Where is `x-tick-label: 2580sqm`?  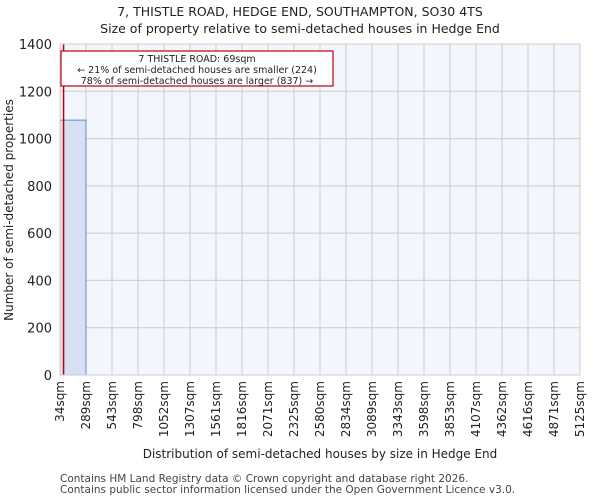
x-tick-label: 2580sqm is located at coordinates (320, 409).